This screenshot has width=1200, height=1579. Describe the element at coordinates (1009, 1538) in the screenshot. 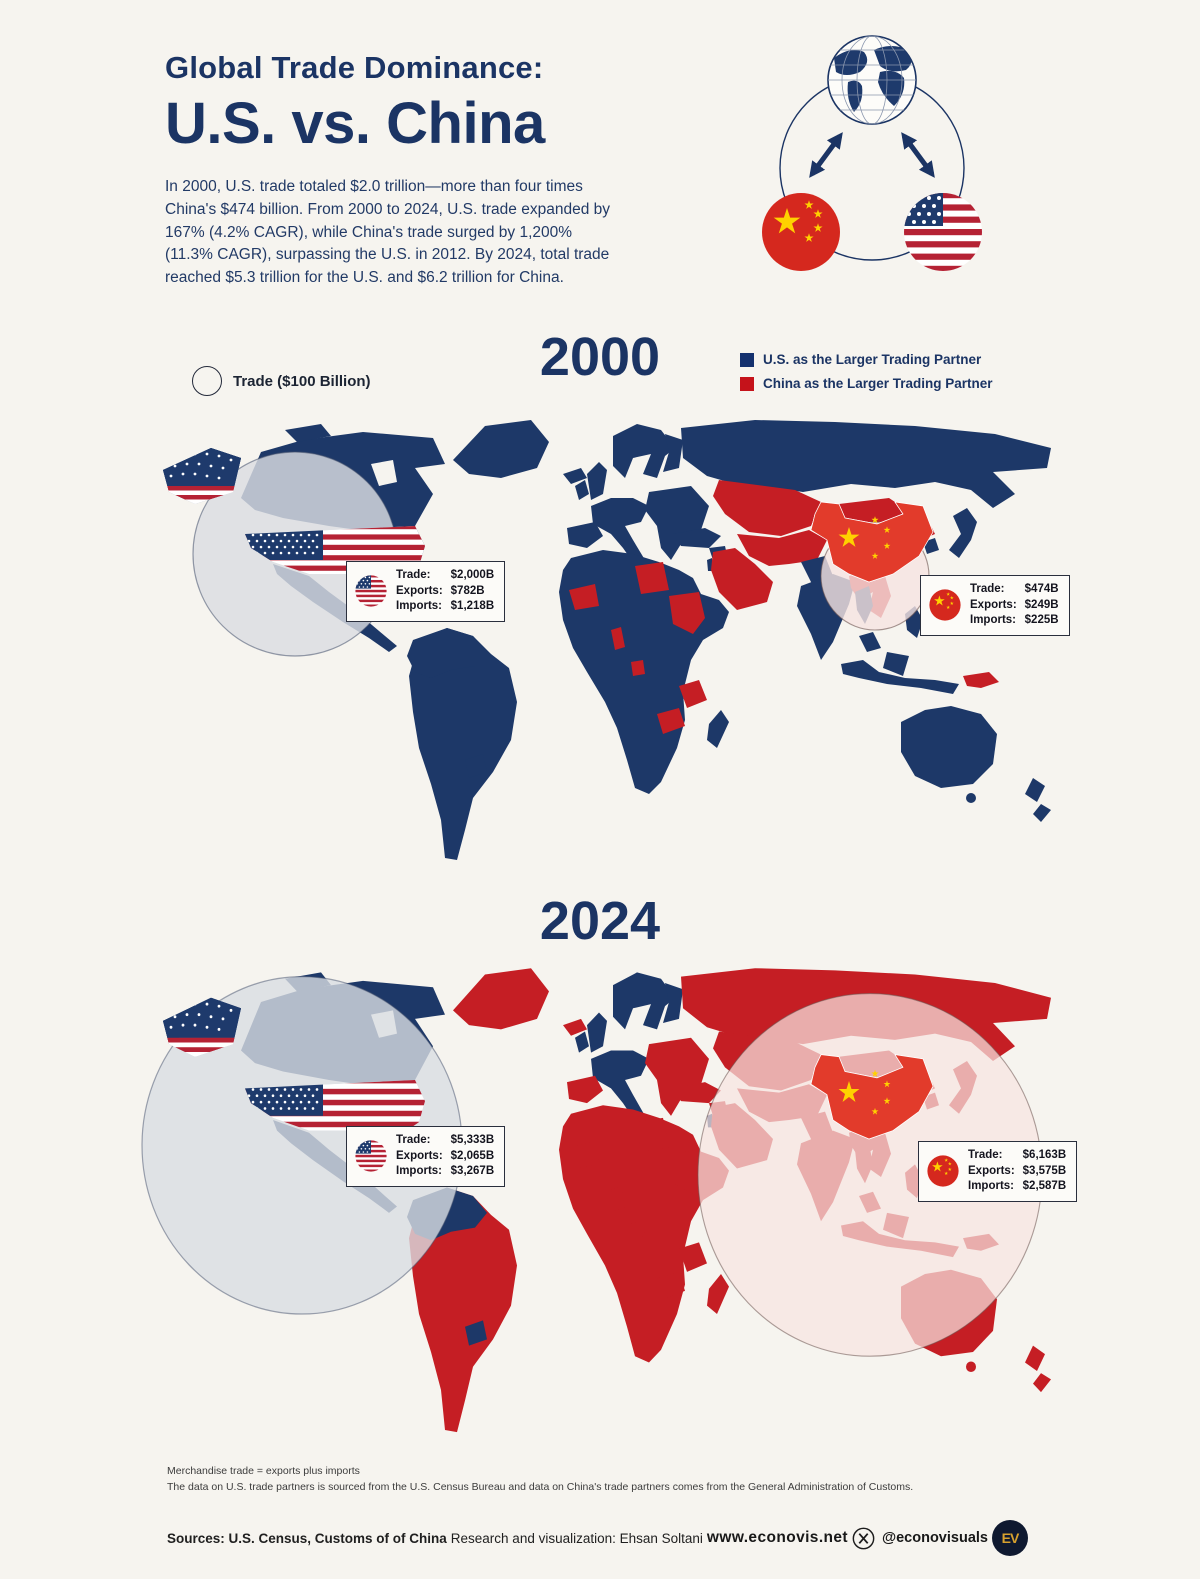

I see `ev-logo: EV` at that location.